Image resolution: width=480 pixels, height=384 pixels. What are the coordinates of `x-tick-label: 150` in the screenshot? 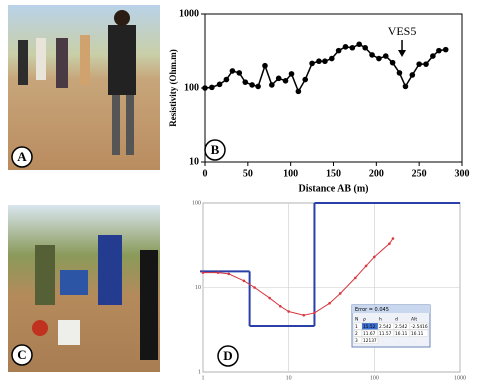 It's located at (333, 173).